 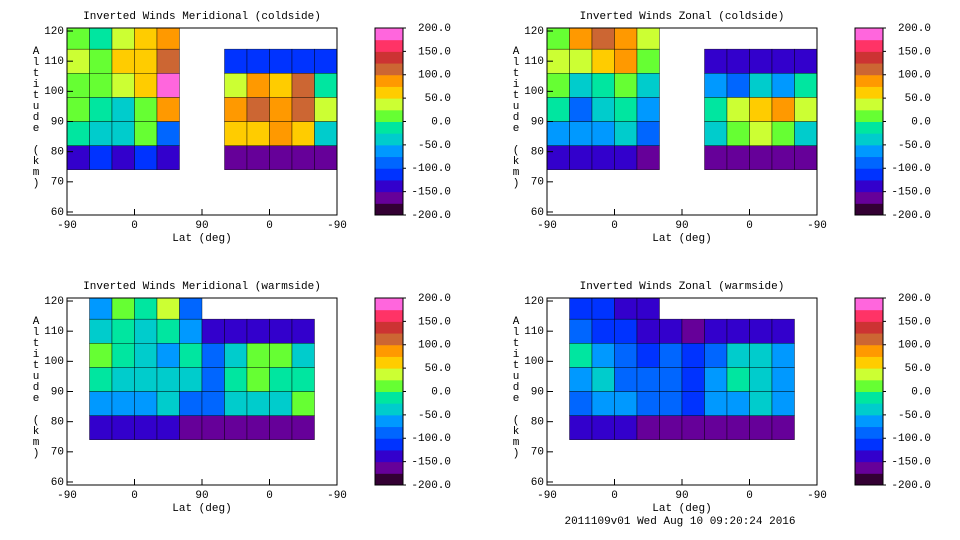 What do you see at coordinates (57, 213) in the screenshot?
I see `y-tick-label: 60` at bounding box center [57, 213].